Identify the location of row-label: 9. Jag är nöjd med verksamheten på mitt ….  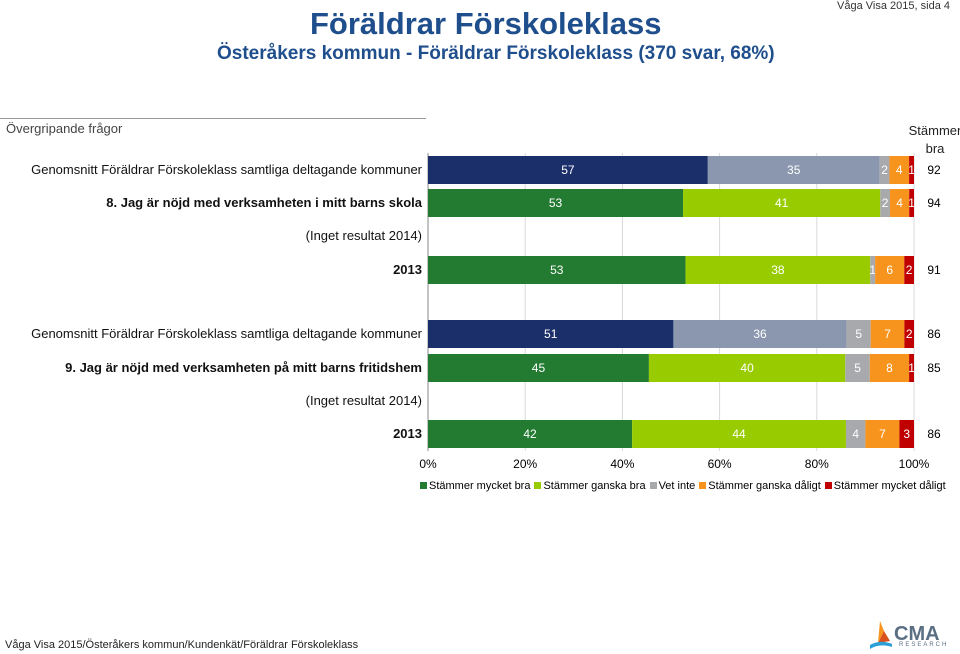
(243, 367).